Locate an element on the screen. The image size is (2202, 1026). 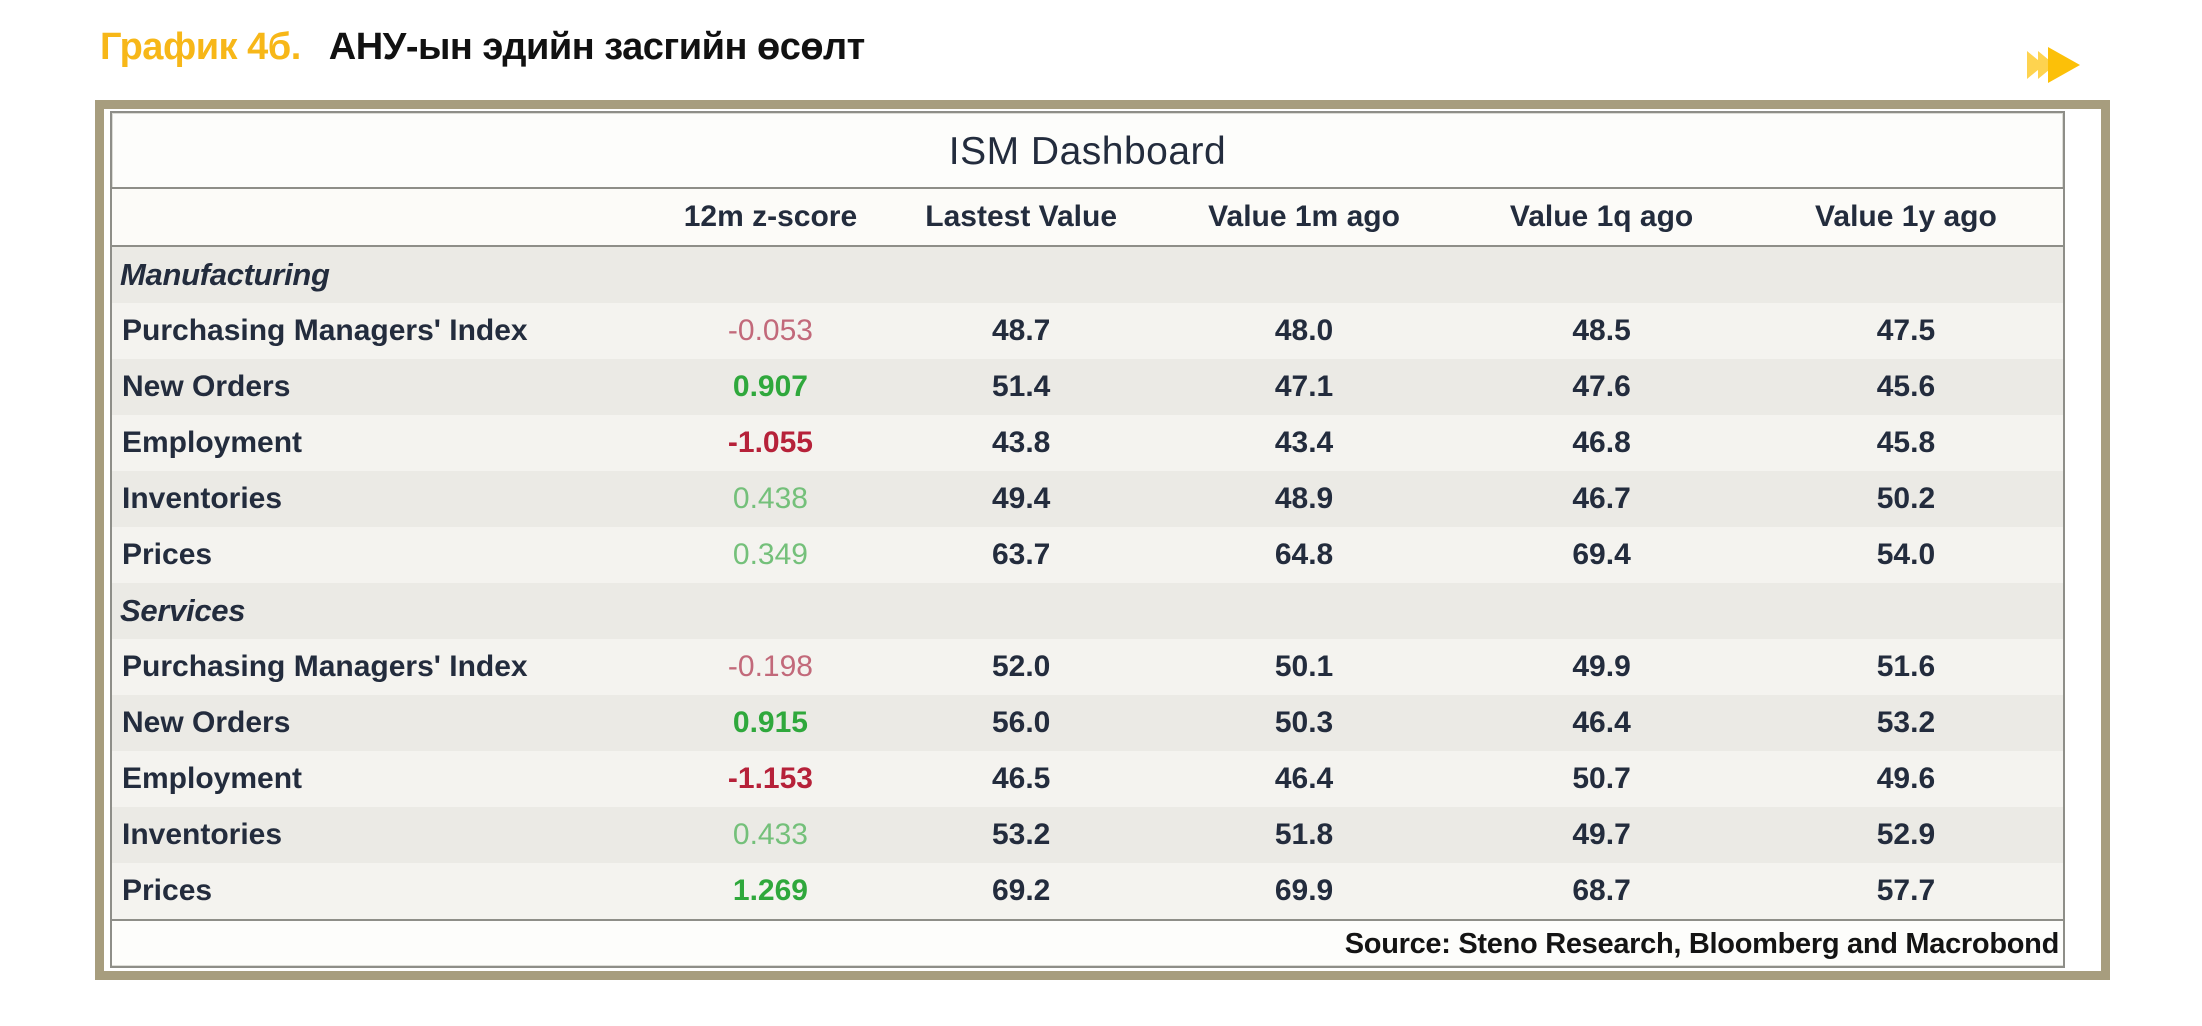
figure-caption-number: График 4б. is located at coordinates (200, 47).